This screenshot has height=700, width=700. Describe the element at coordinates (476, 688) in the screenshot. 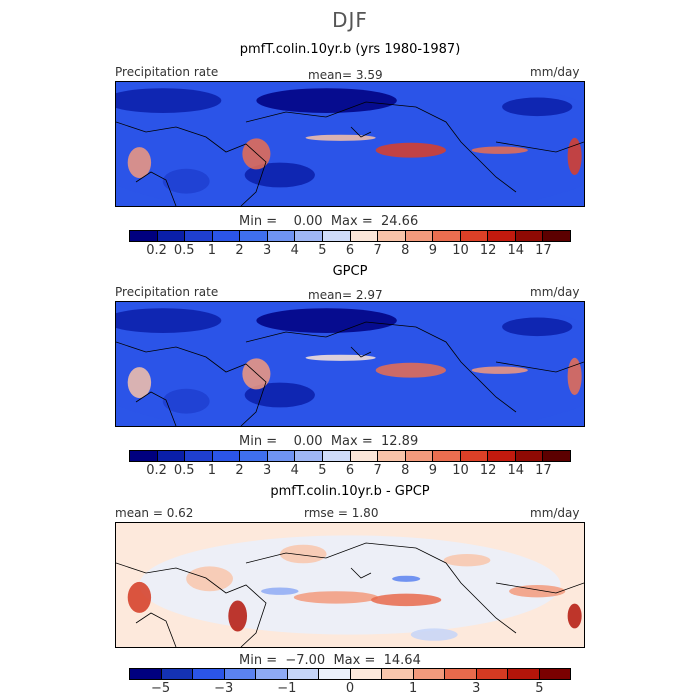

I see `colorbar-tick-label: 3` at that location.